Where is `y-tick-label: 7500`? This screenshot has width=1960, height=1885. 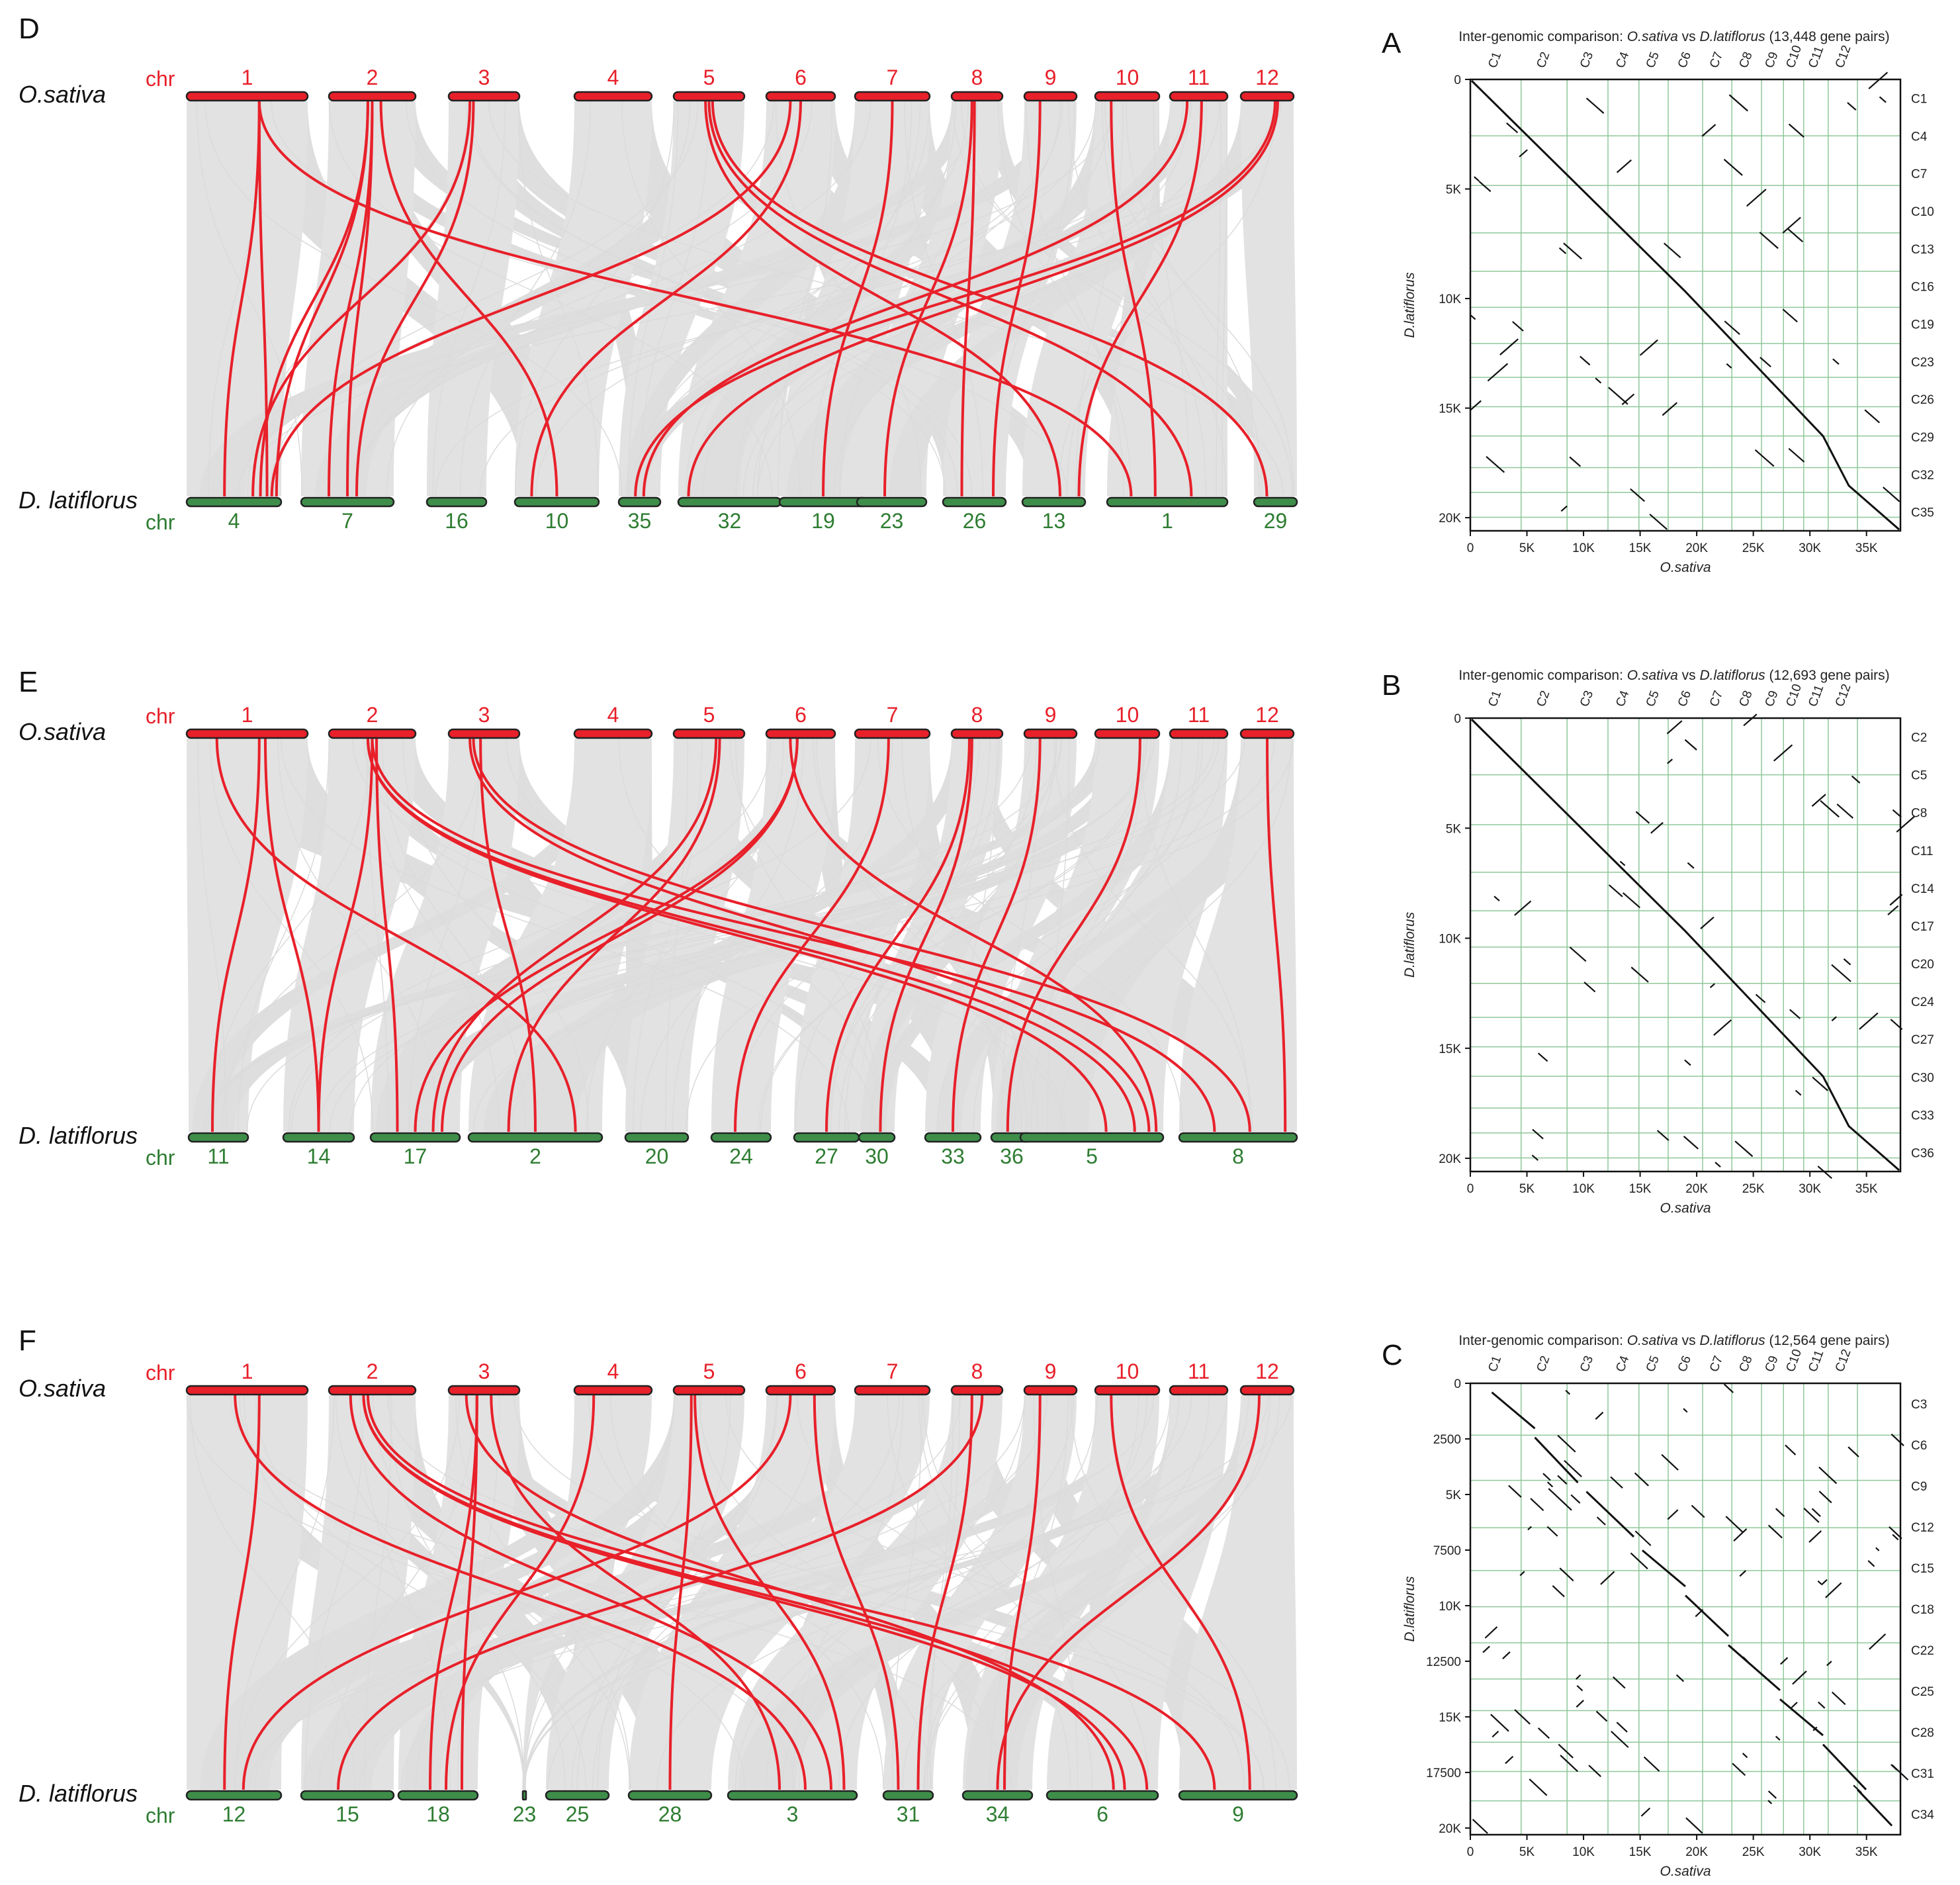 y-tick-label: 7500 is located at coordinates (1447, 1551).